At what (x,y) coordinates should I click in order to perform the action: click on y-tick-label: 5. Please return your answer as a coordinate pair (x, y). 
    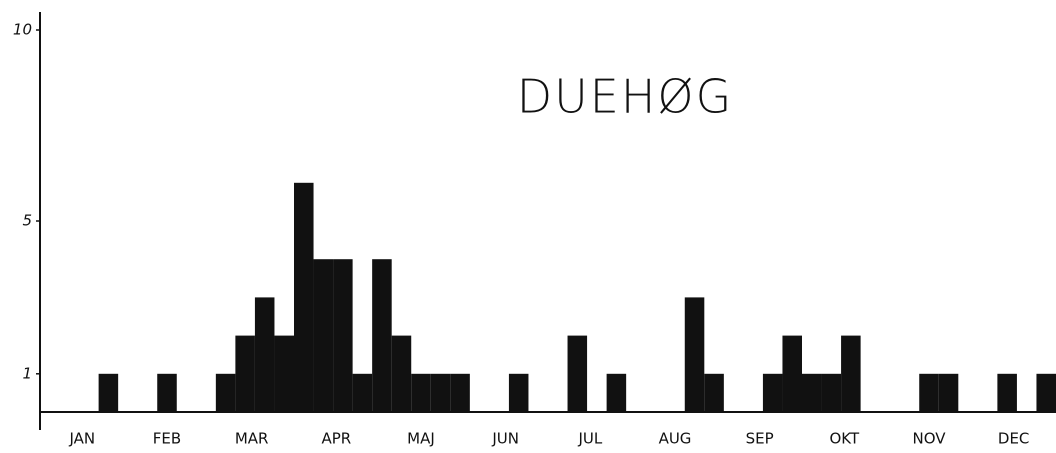
    Looking at the image, I should click on (27, 221).